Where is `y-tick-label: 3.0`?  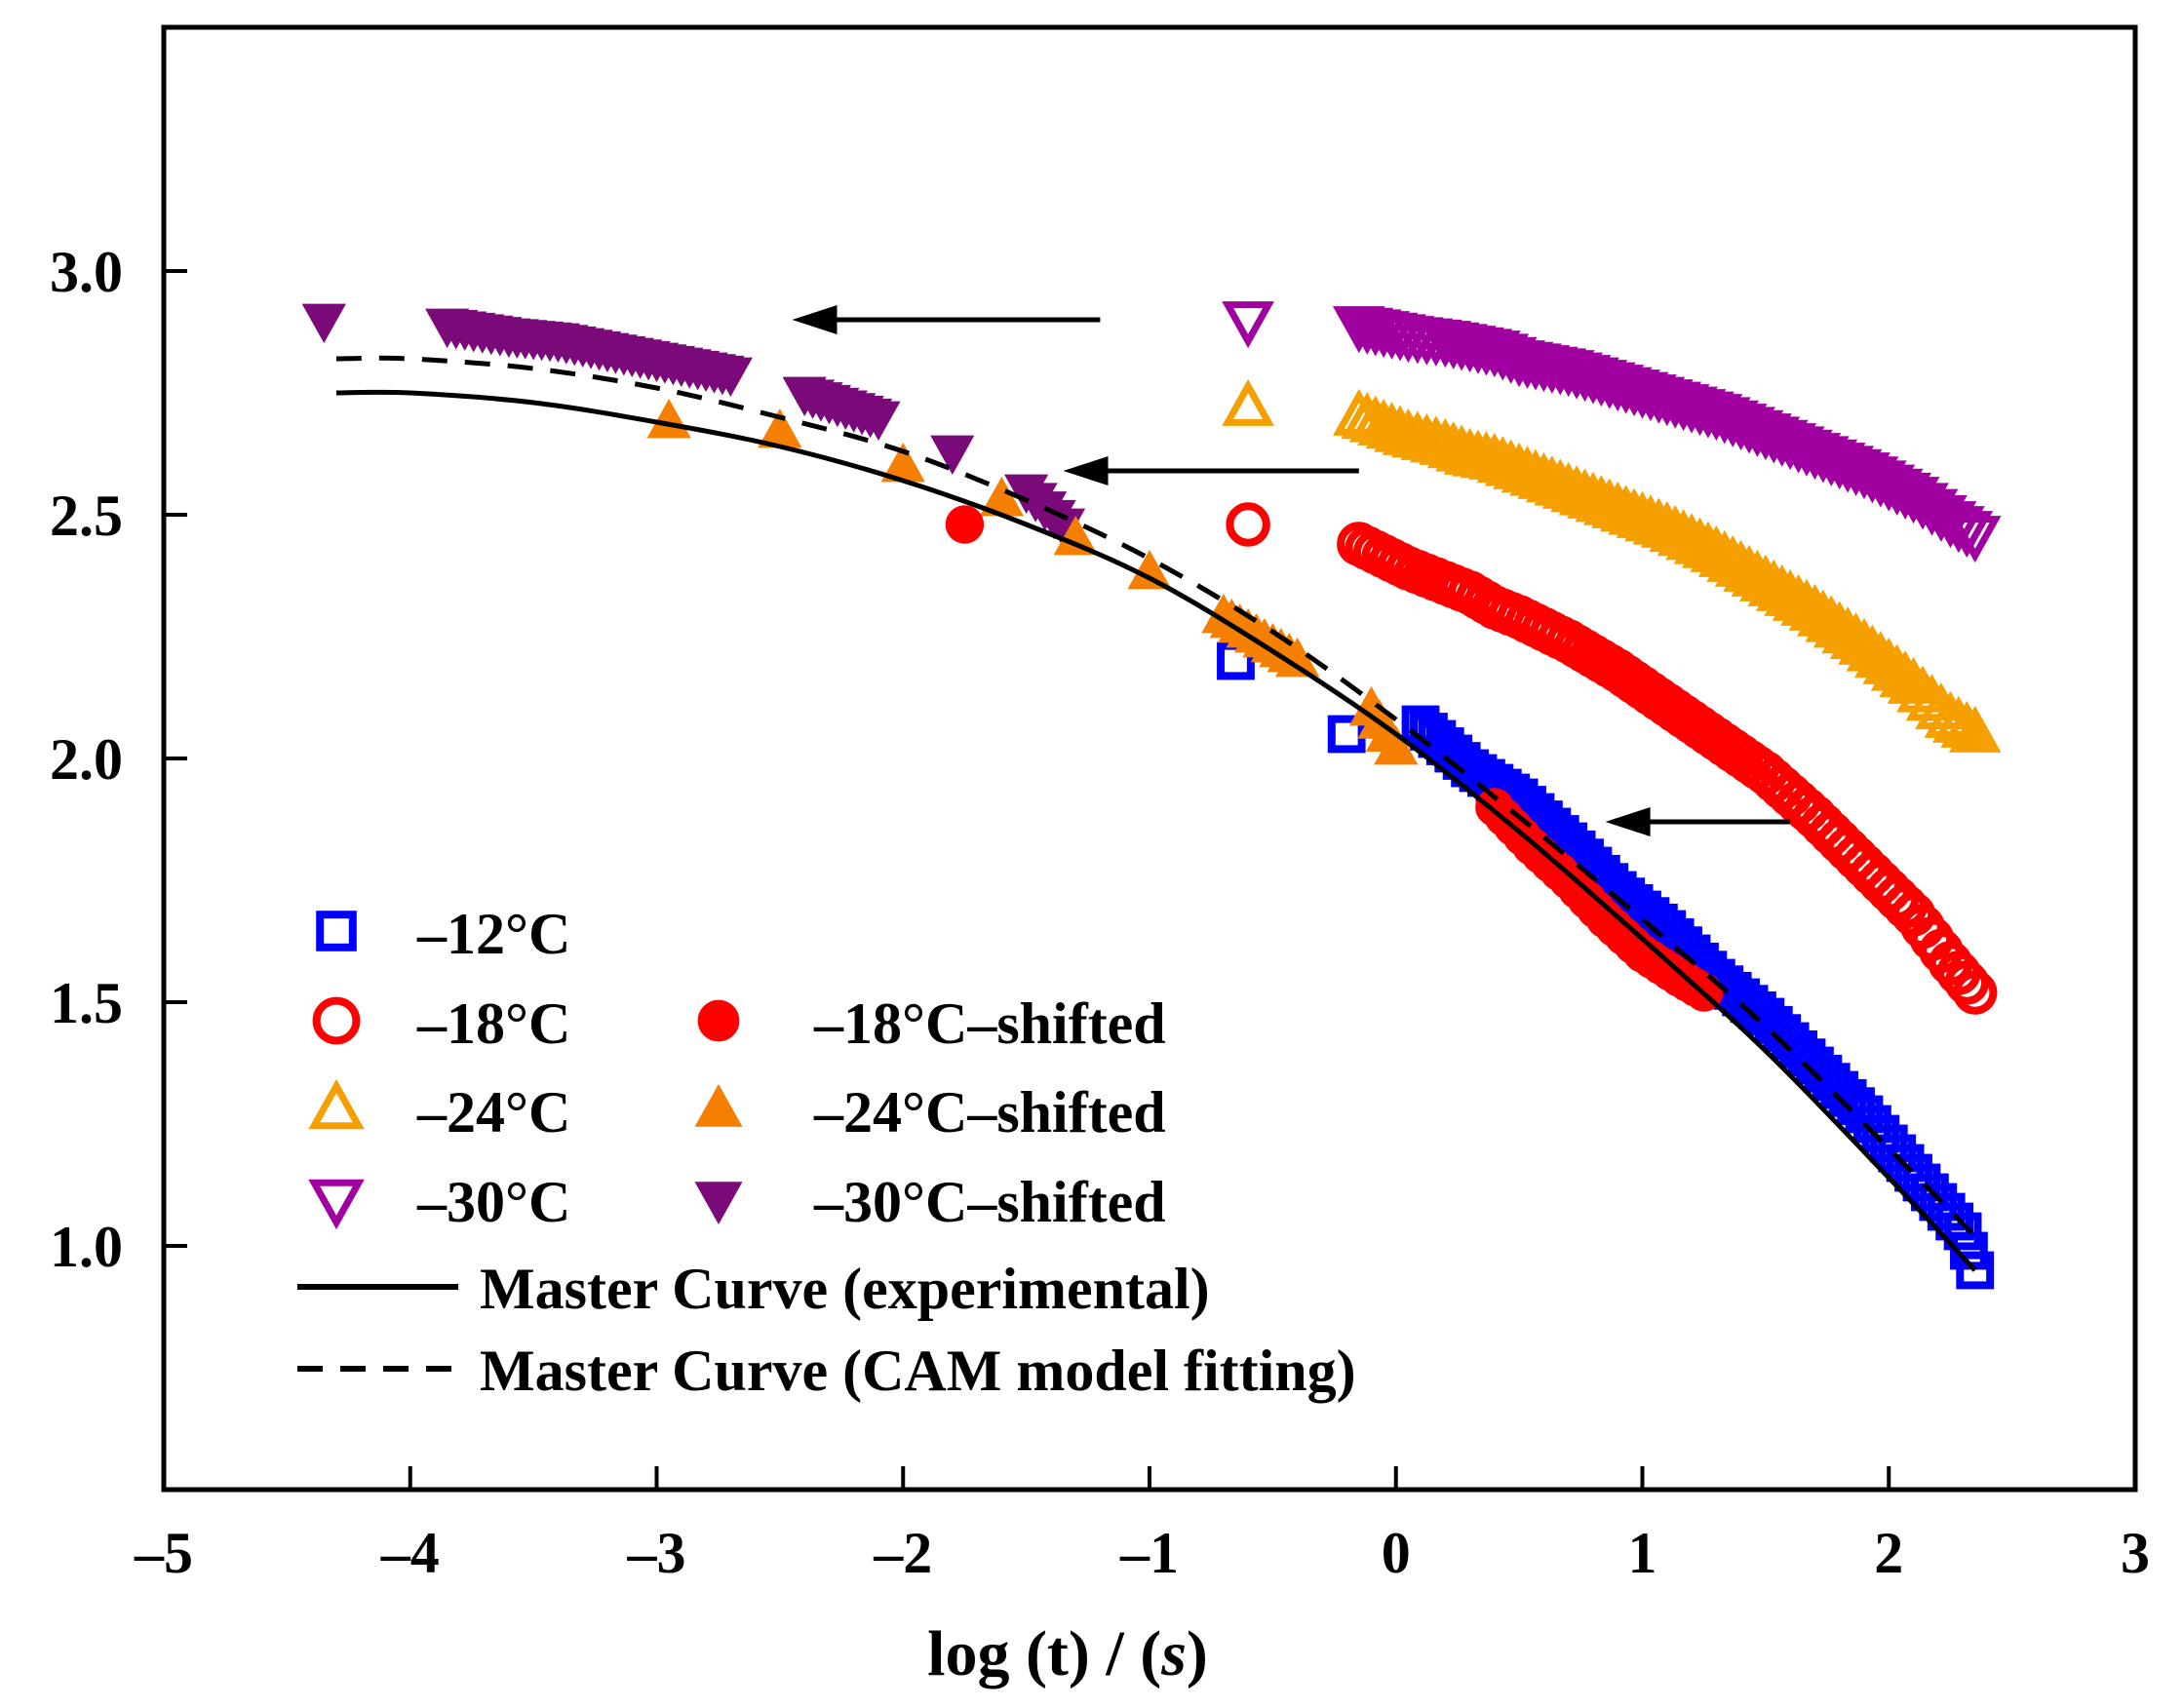 y-tick-label: 3.0 is located at coordinates (86, 272).